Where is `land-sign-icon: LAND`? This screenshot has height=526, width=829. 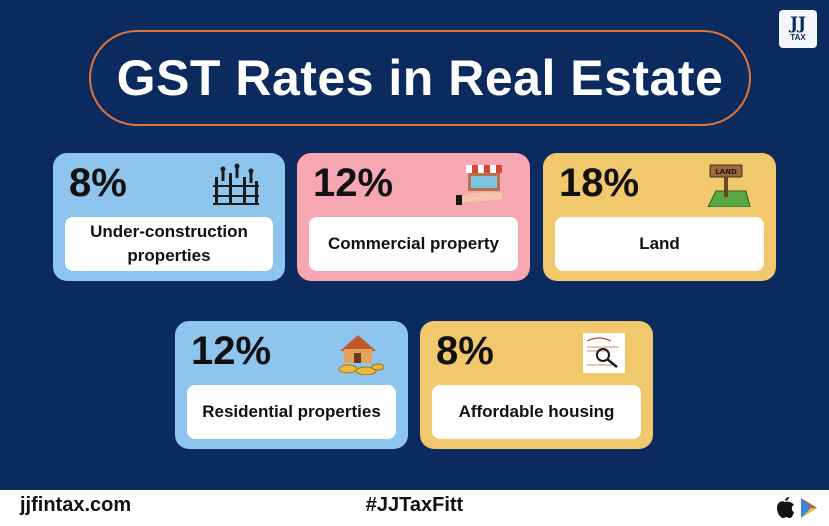 land-sign-icon: LAND is located at coordinates (729, 185).